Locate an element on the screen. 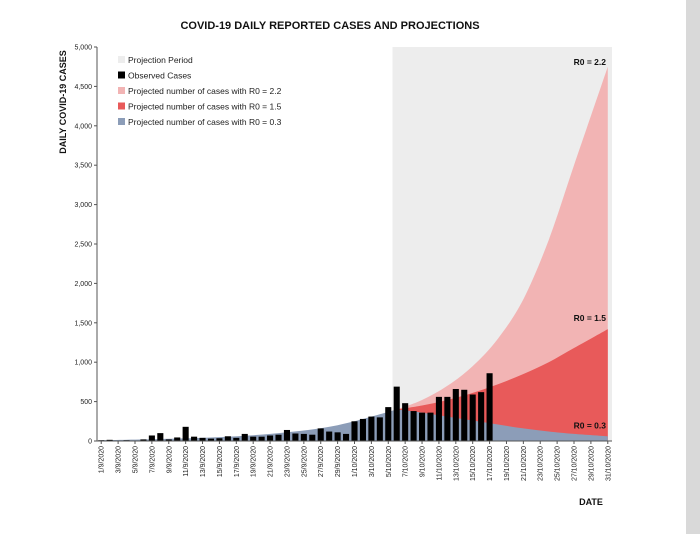  x-tick-label: 25/9/2020 is located at coordinates (304, 461).